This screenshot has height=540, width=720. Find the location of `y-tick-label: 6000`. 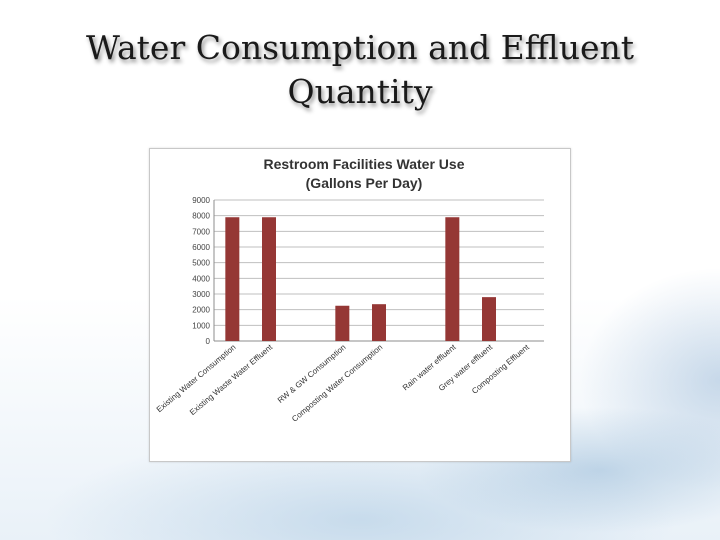

y-tick-label: 6000 is located at coordinates (201, 247).